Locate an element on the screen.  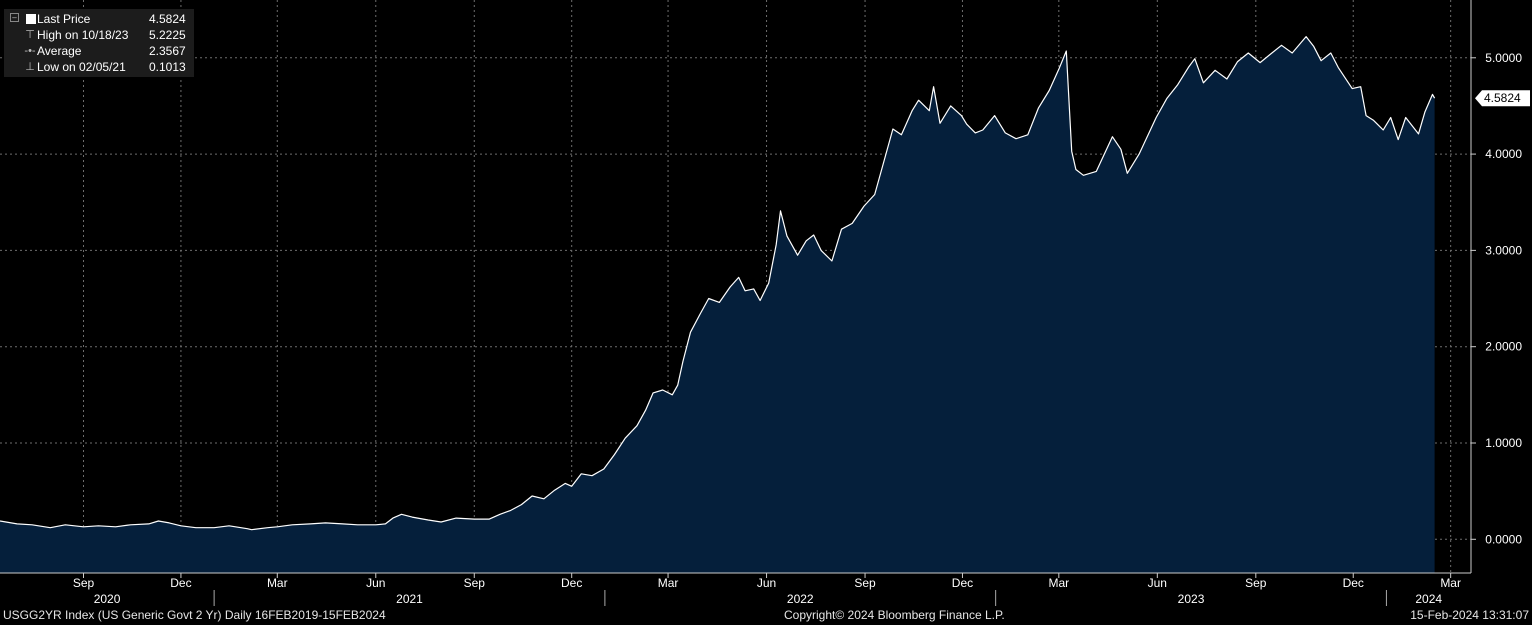
y-tick-label: 3.0000 is located at coordinates (1503, 250).